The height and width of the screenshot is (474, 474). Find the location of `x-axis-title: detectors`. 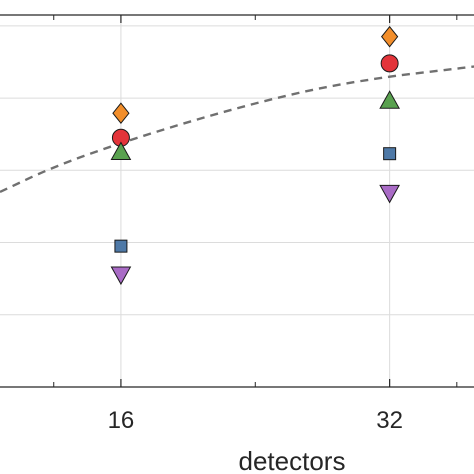

x-axis-title: detectors is located at coordinates (292, 460).